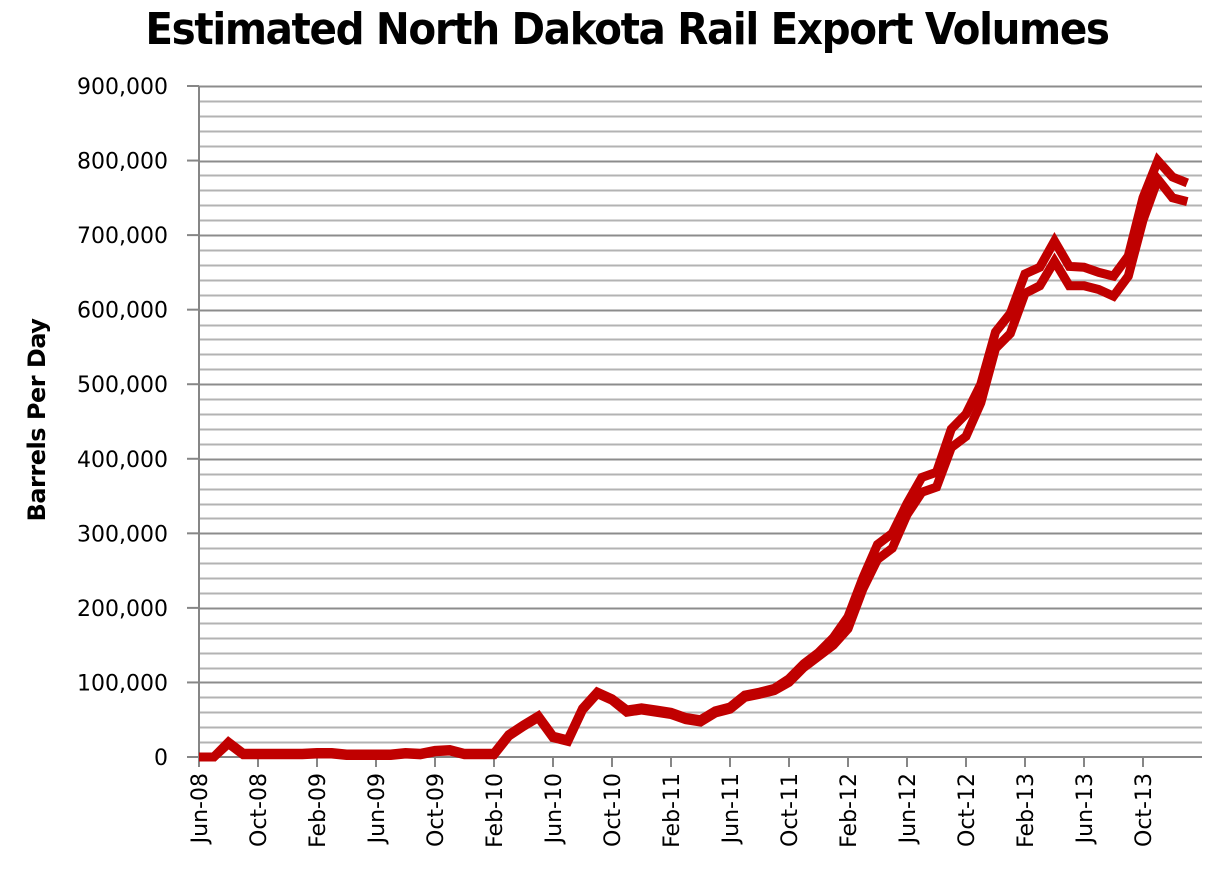  Describe the element at coordinates (161, 758) in the screenshot. I see `y-tick-label: 0` at that location.